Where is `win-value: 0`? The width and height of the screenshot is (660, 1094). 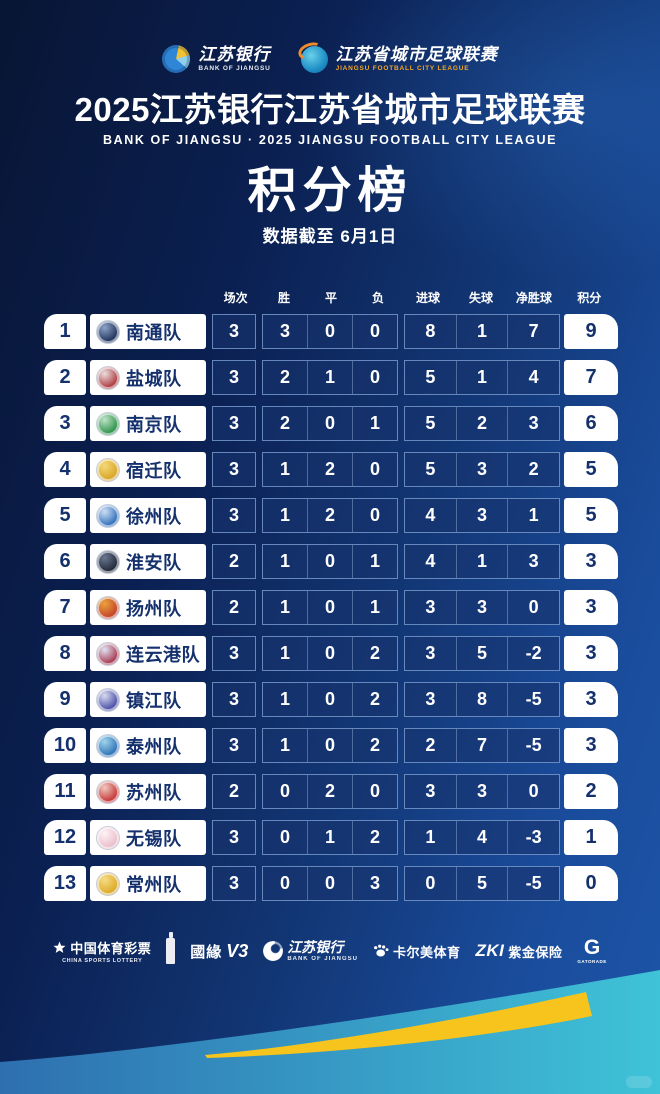 win-value: 0 is located at coordinates (284, 791).